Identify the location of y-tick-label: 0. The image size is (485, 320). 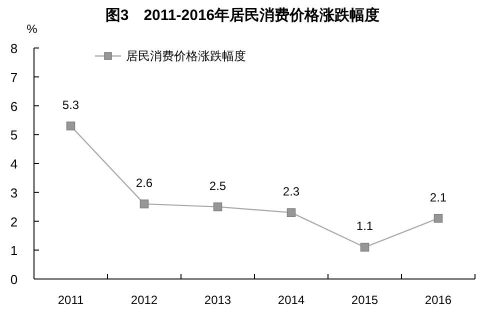
(14, 279).